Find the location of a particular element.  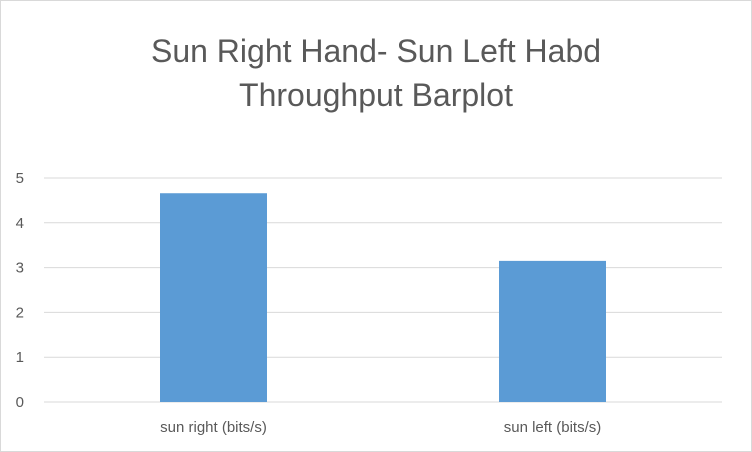

y-tick-label: 3 is located at coordinates (20, 268).